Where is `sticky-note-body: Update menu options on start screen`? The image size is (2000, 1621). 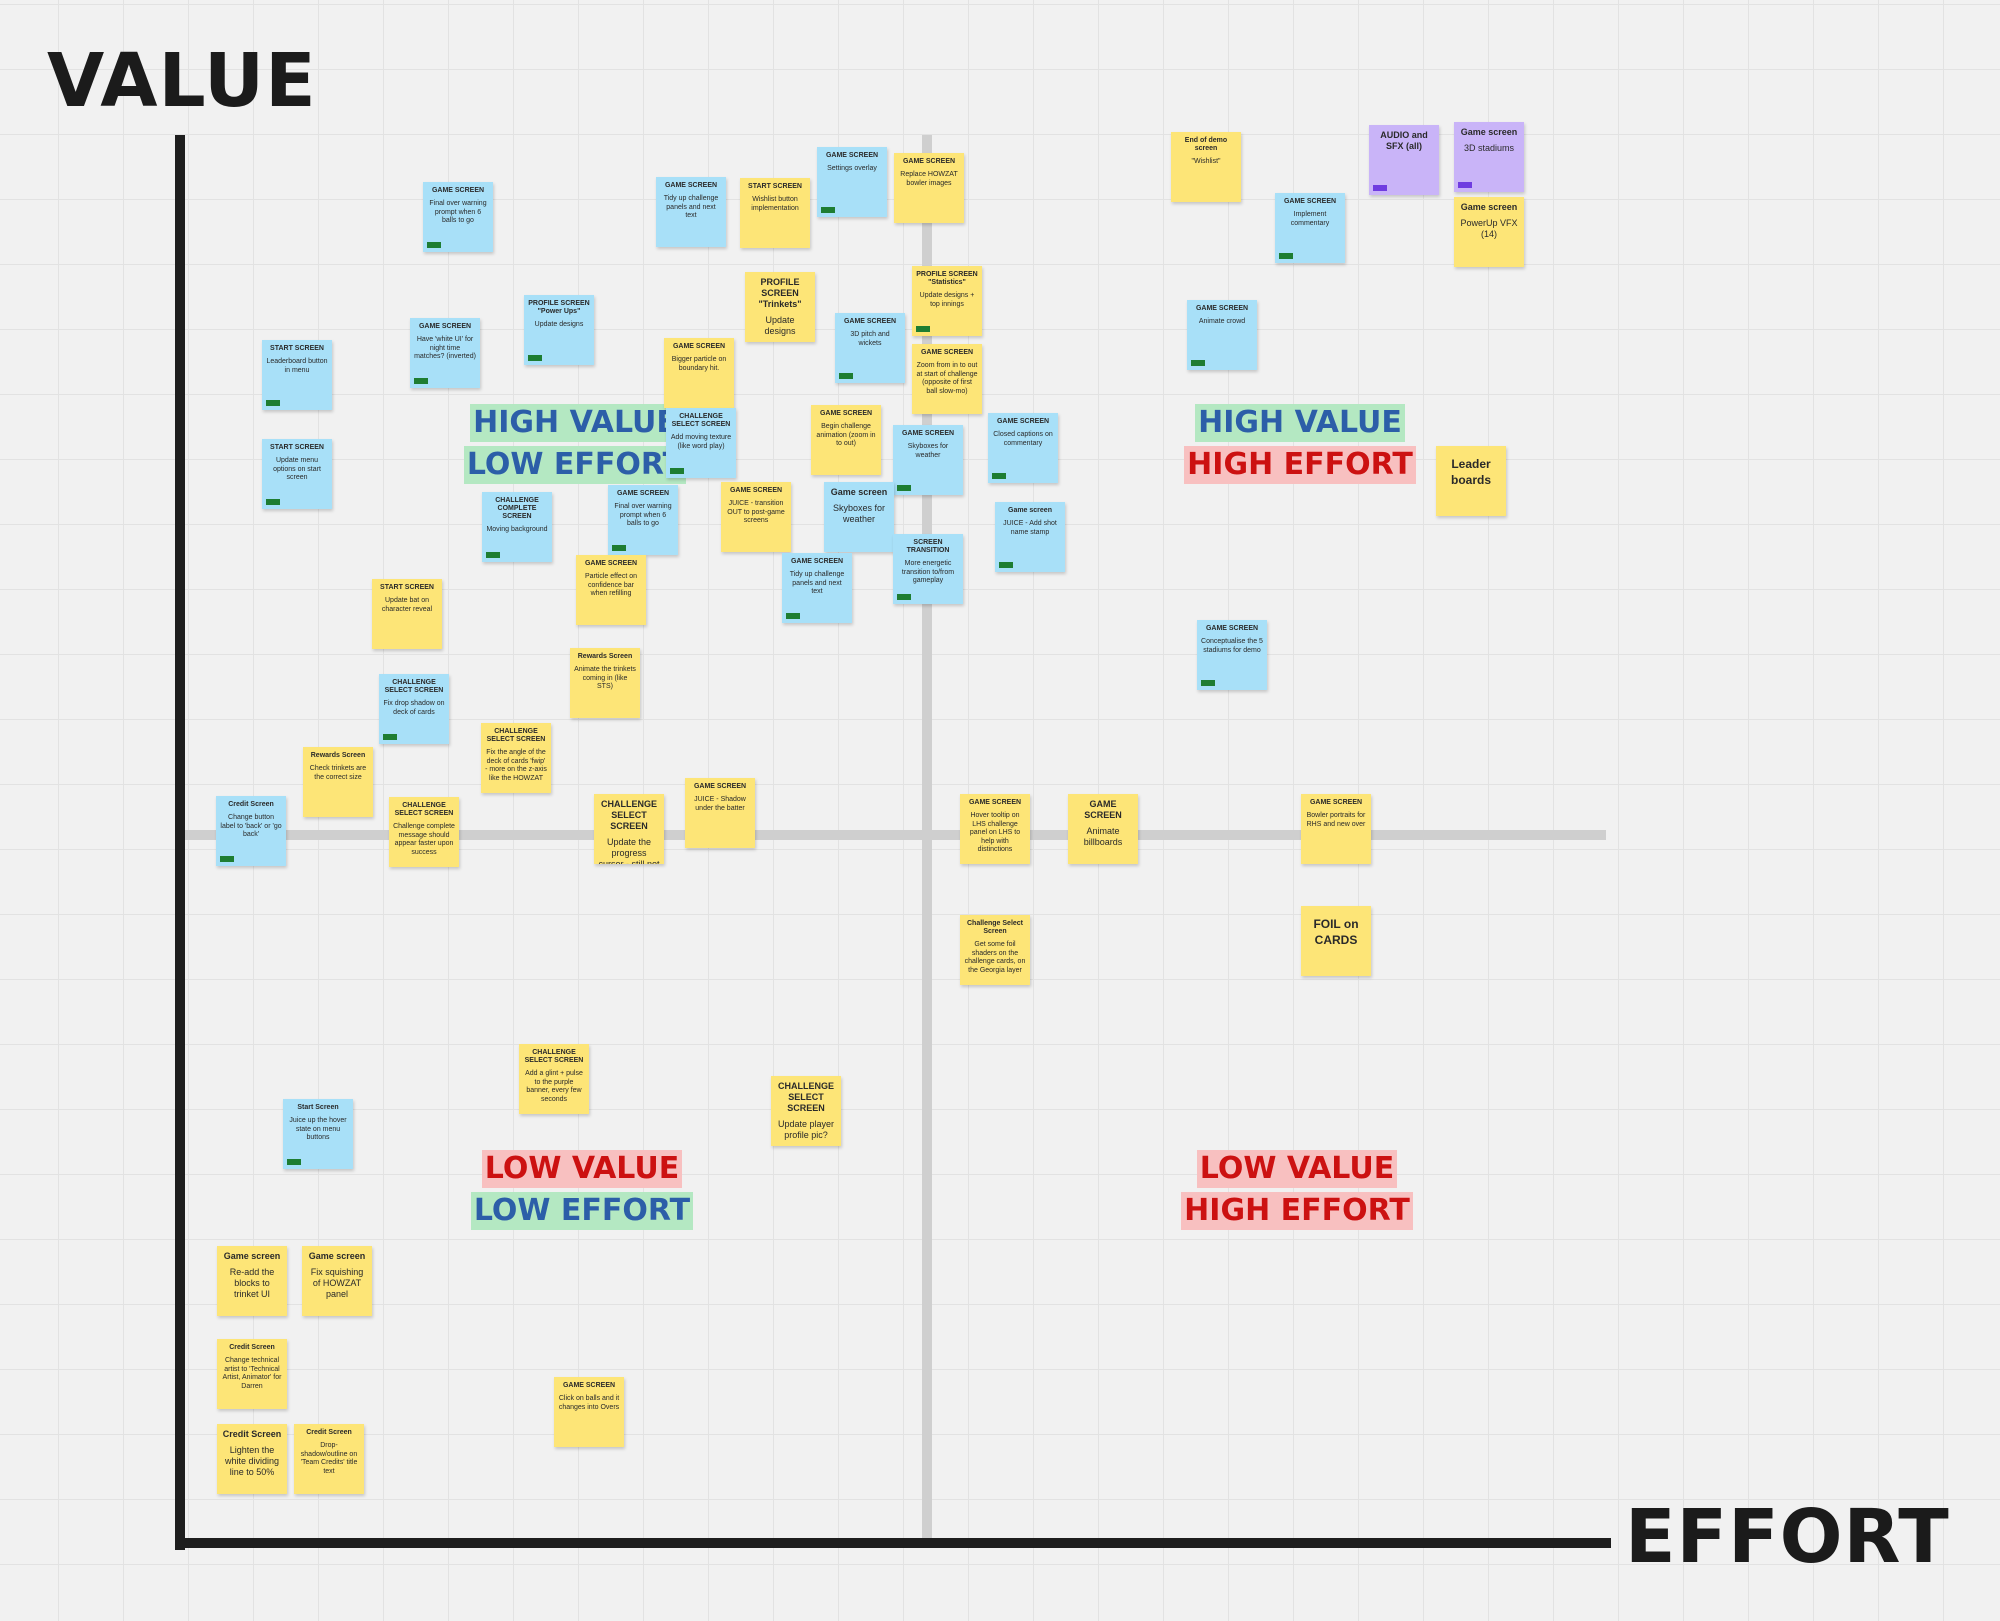
sticky-note-body: Update menu options on start screen is located at coordinates (297, 469).